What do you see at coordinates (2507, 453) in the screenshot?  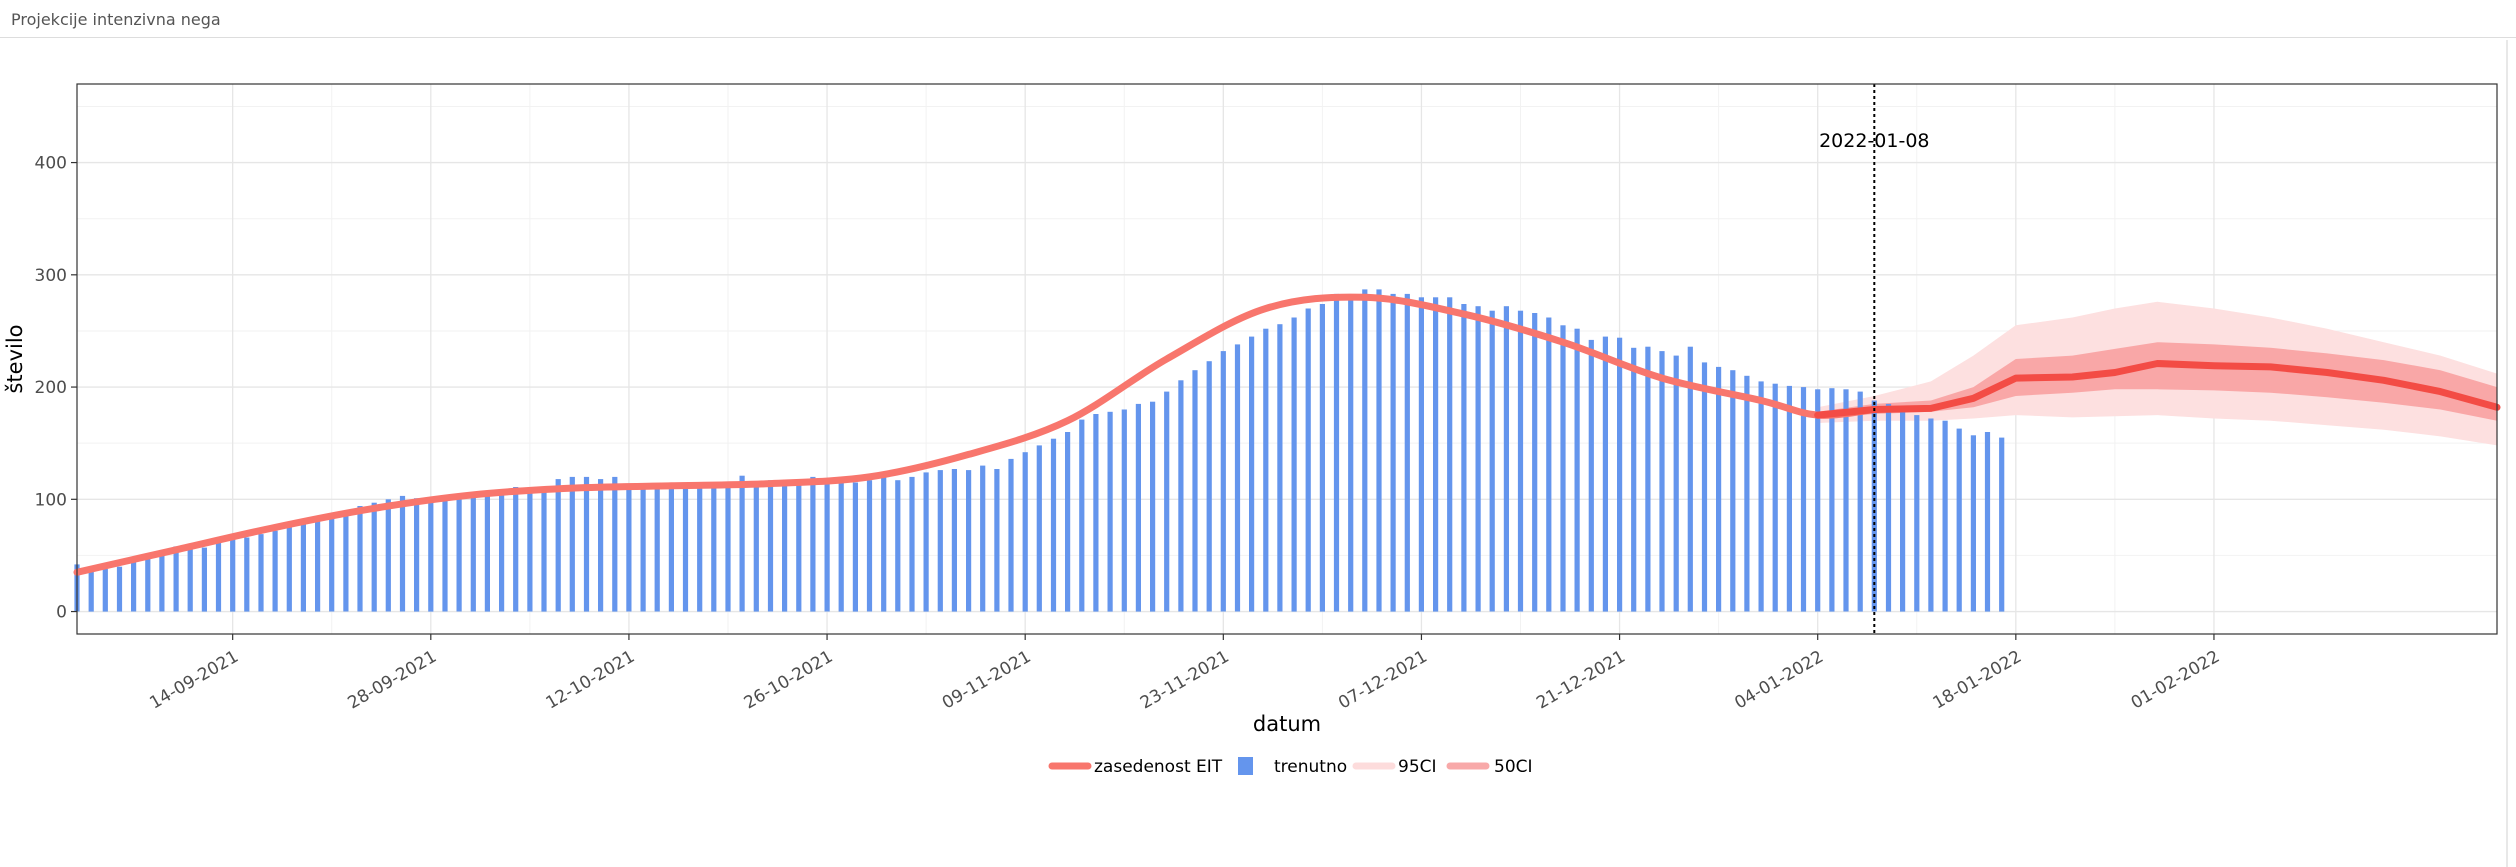 I see `scrollbar` at bounding box center [2507, 453].